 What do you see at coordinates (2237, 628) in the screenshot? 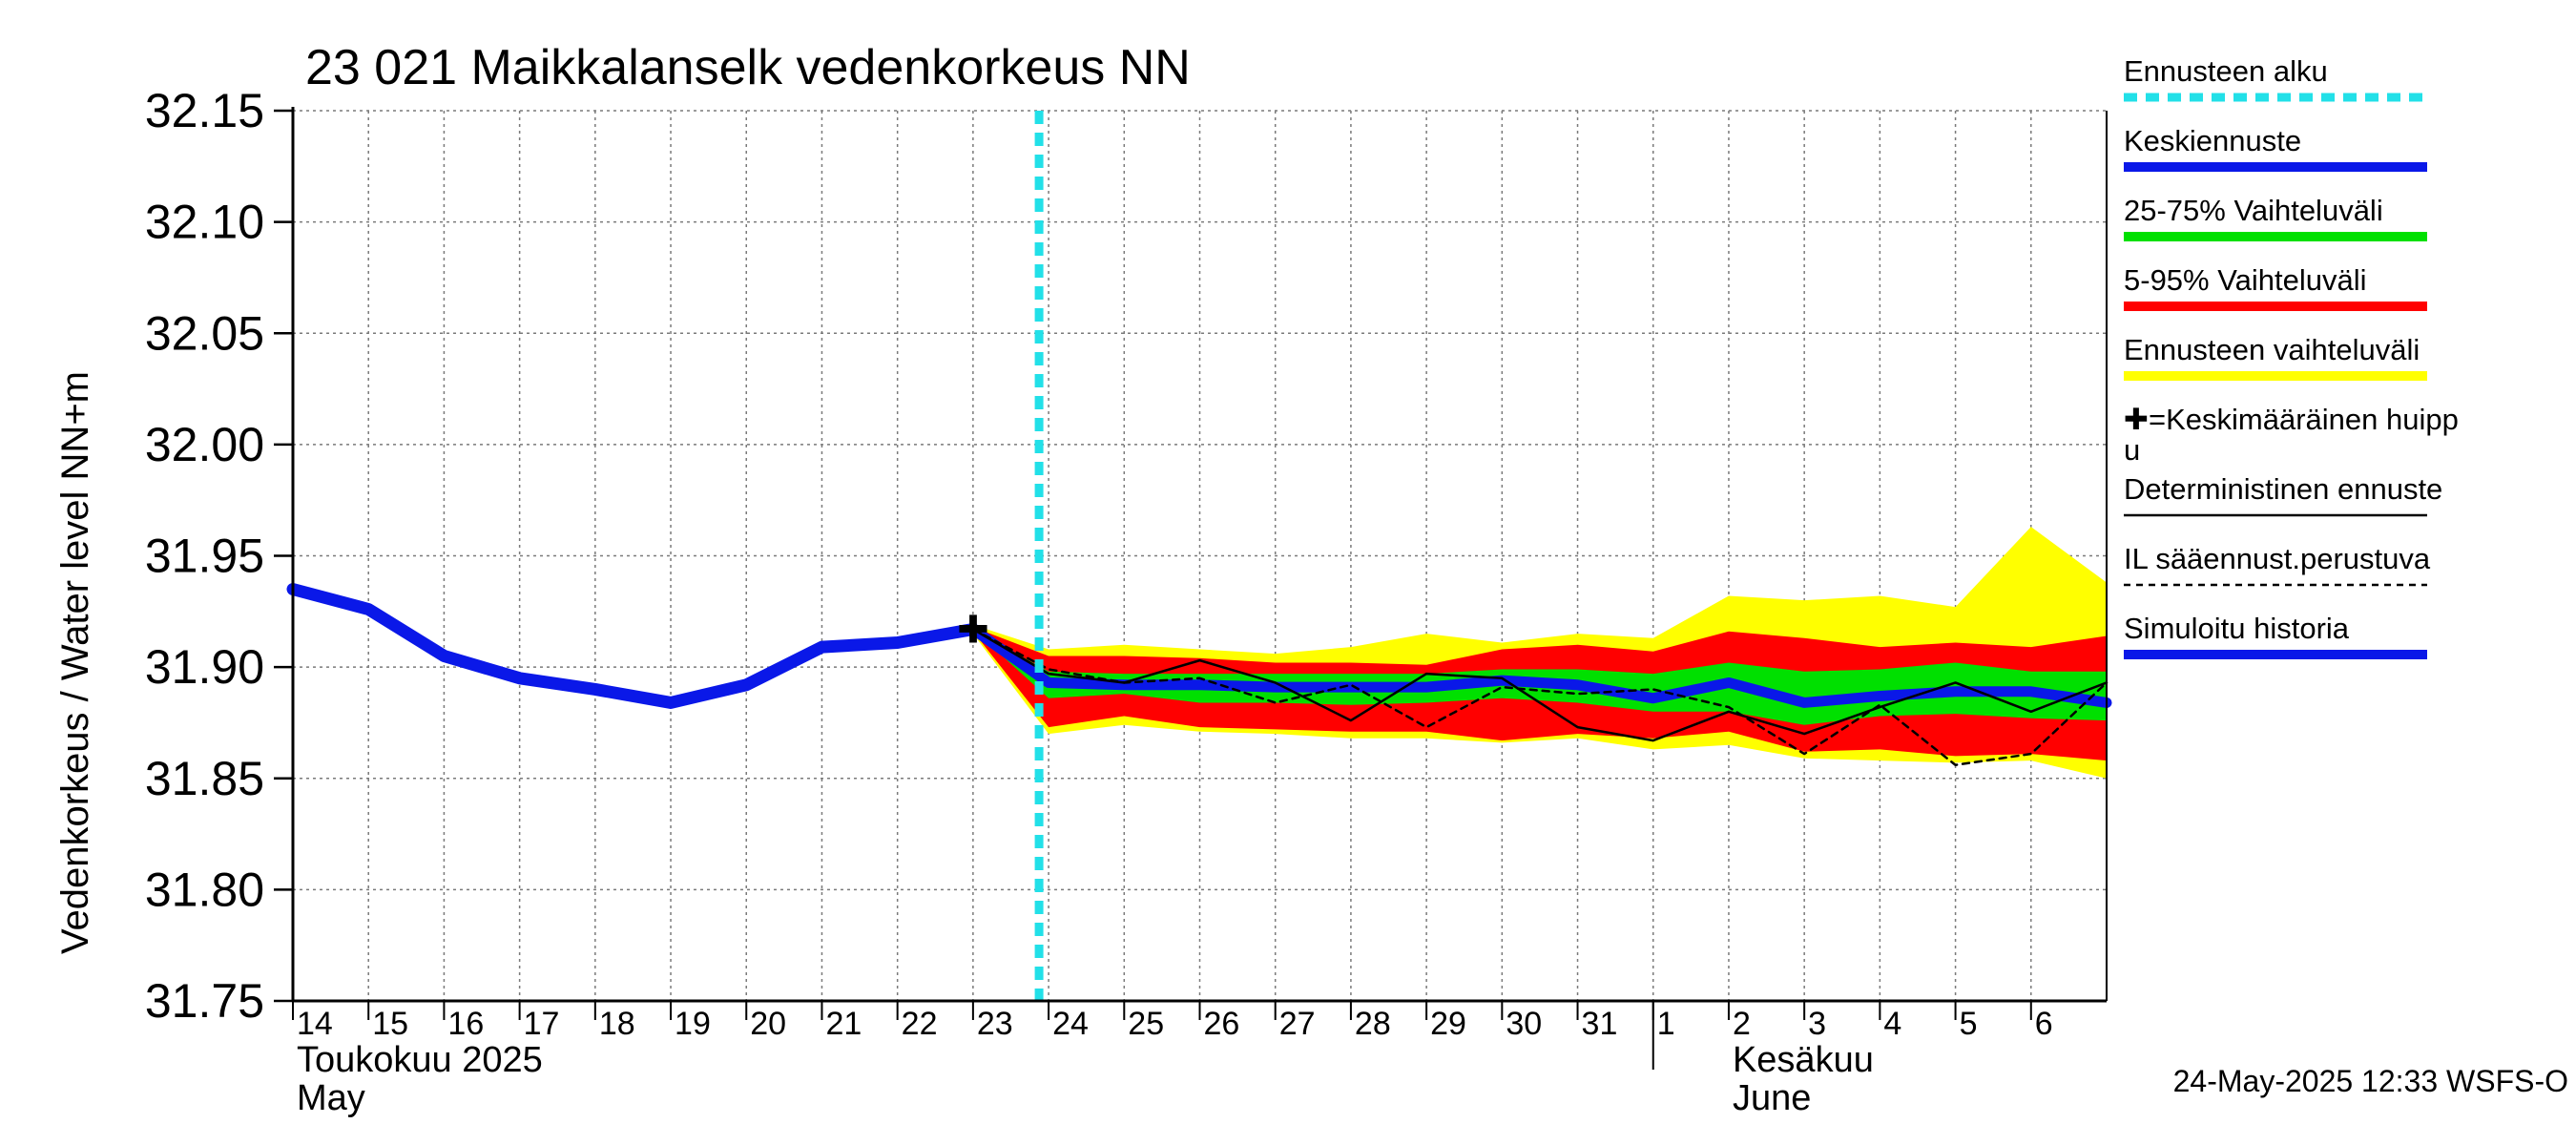
I see `legend-label: Simuloitu historia` at bounding box center [2237, 628].